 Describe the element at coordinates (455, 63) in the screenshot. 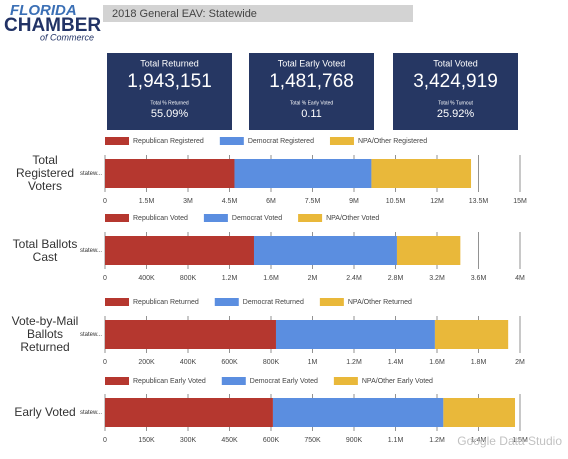

I see `kpi-label: Total Voted` at that location.